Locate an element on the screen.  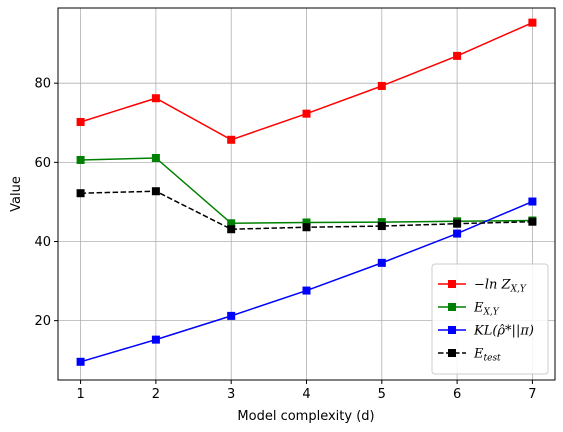
legend-label: EX,Y is located at coordinates (486, 309).